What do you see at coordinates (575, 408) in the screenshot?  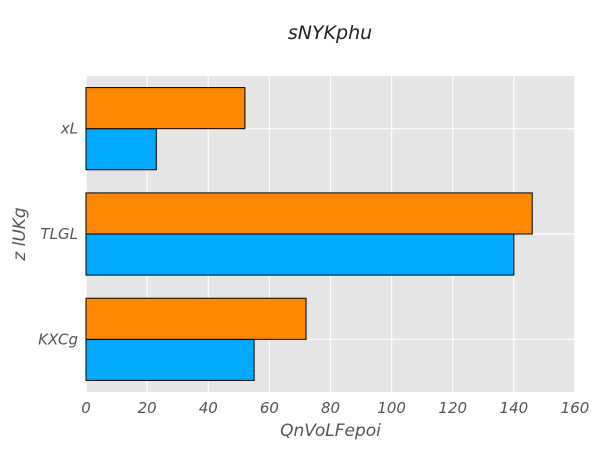 I see `x-tick-label: 160` at bounding box center [575, 408].